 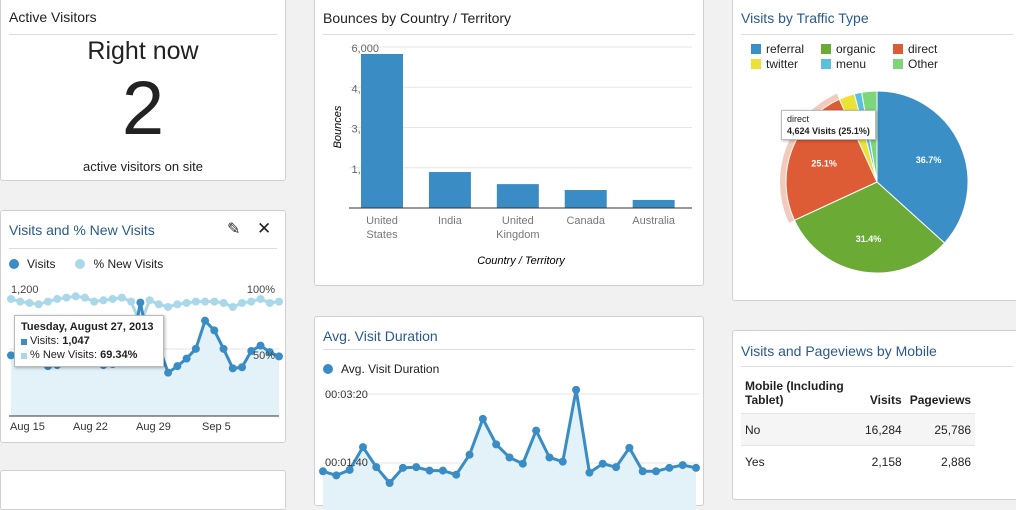 I want to click on widget-title: Visits and % New Visits, so click(x=82, y=230).